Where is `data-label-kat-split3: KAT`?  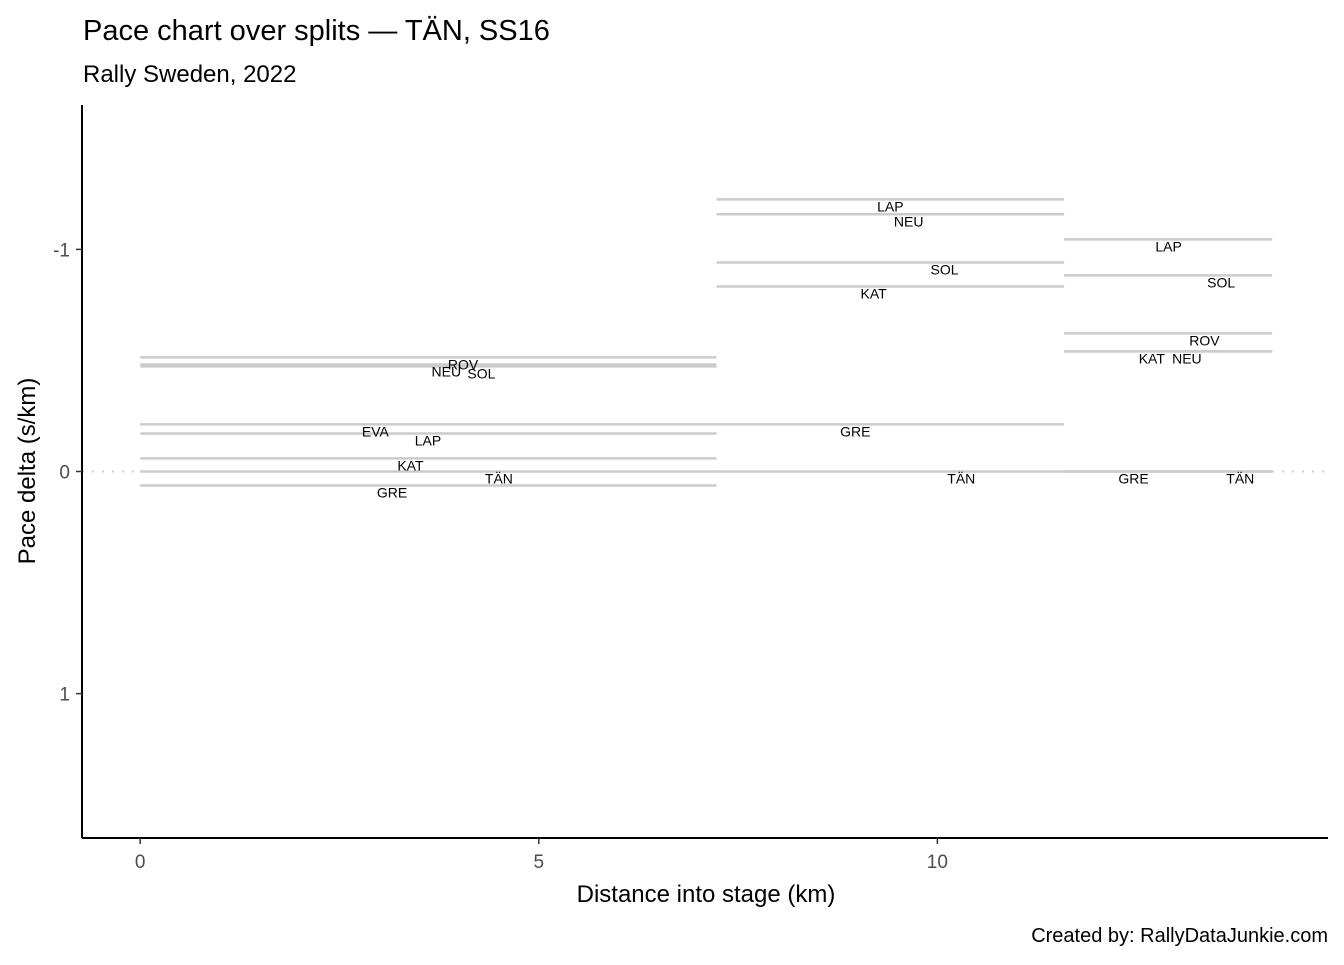
data-label-kat-split3: KAT is located at coordinates (1152, 358).